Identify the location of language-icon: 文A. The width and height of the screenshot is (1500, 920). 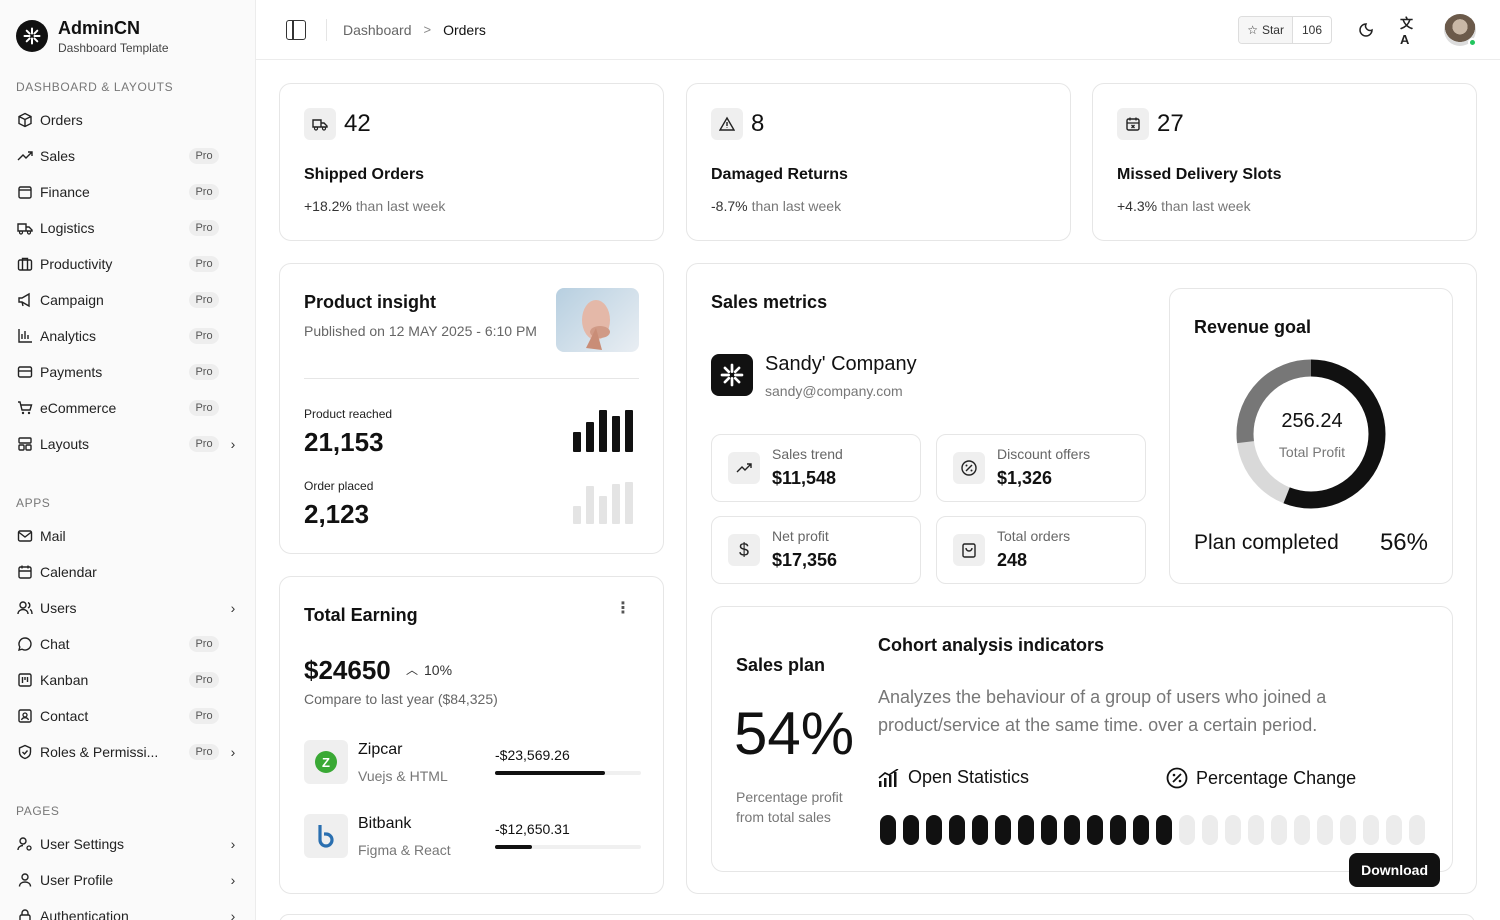
(1407, 31).